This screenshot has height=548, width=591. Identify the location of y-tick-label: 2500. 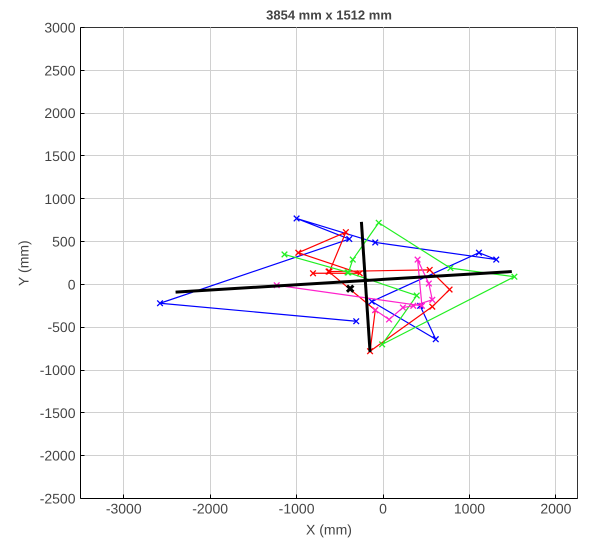
(60, 70).